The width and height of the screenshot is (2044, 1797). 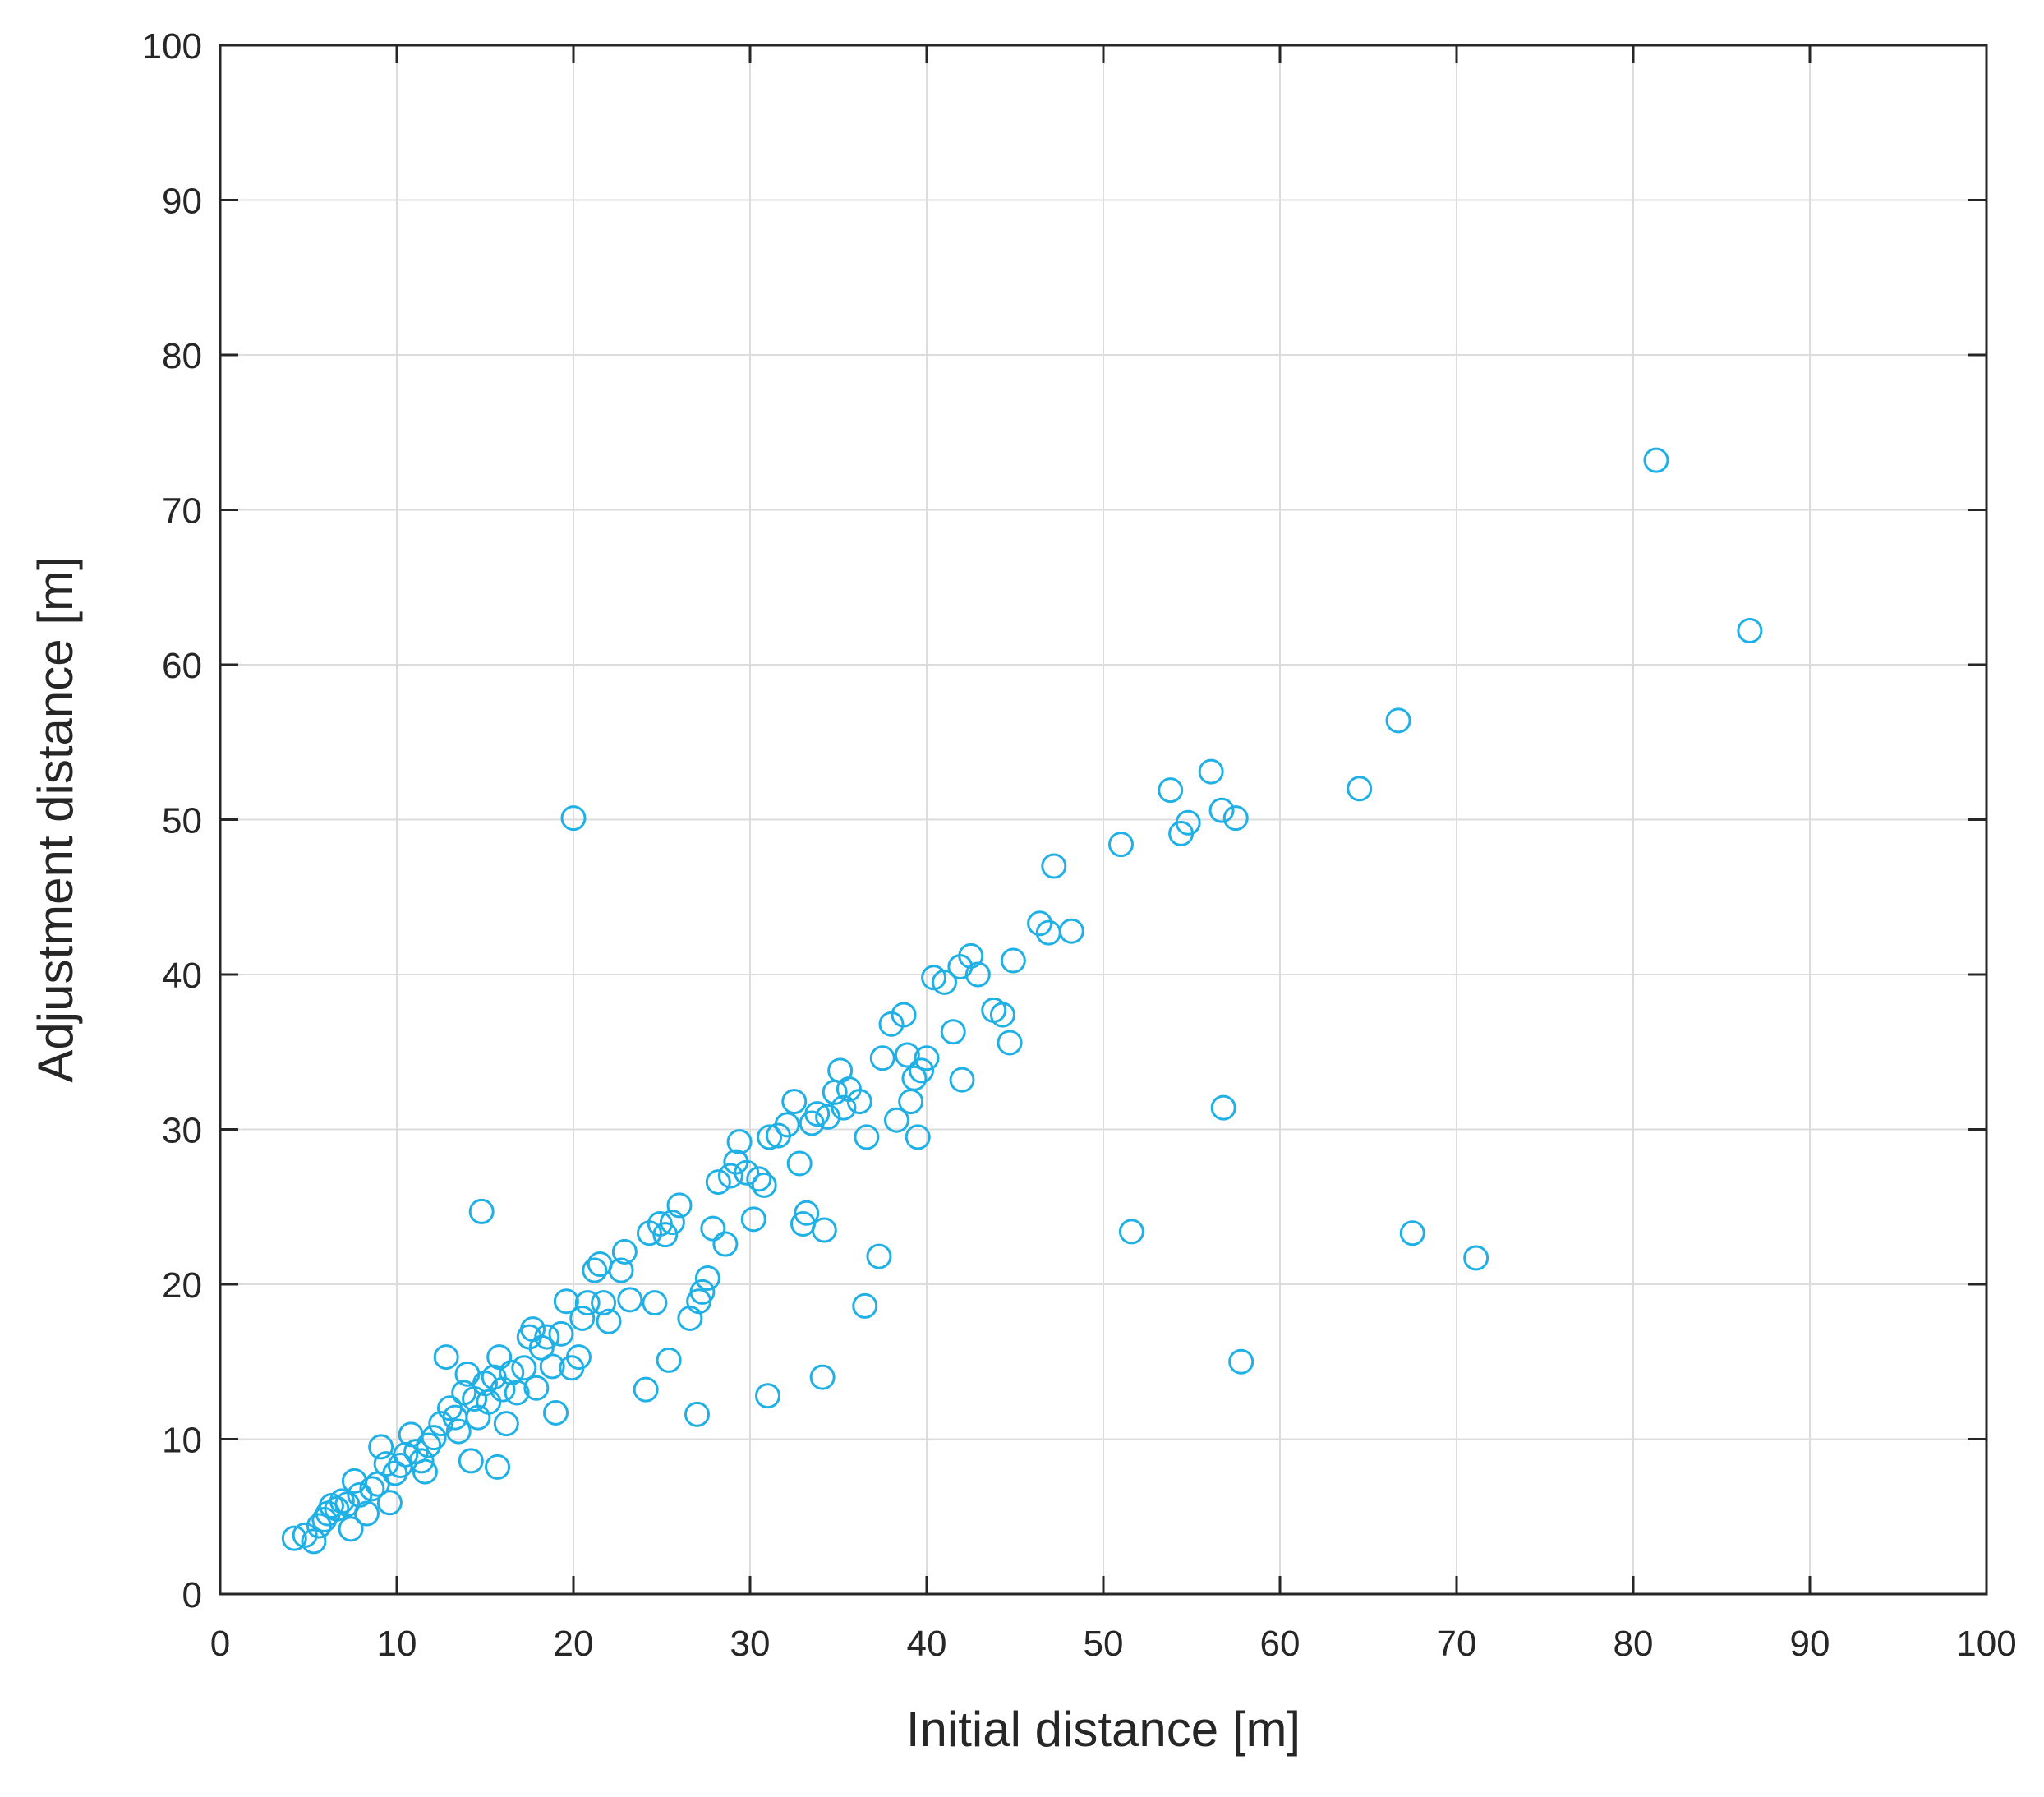 What do you see at coordinates (1103, 1729) in the screenshot?
I see `x-axis-title: Initial distance [m]` at bounding box center [1103, 1729].